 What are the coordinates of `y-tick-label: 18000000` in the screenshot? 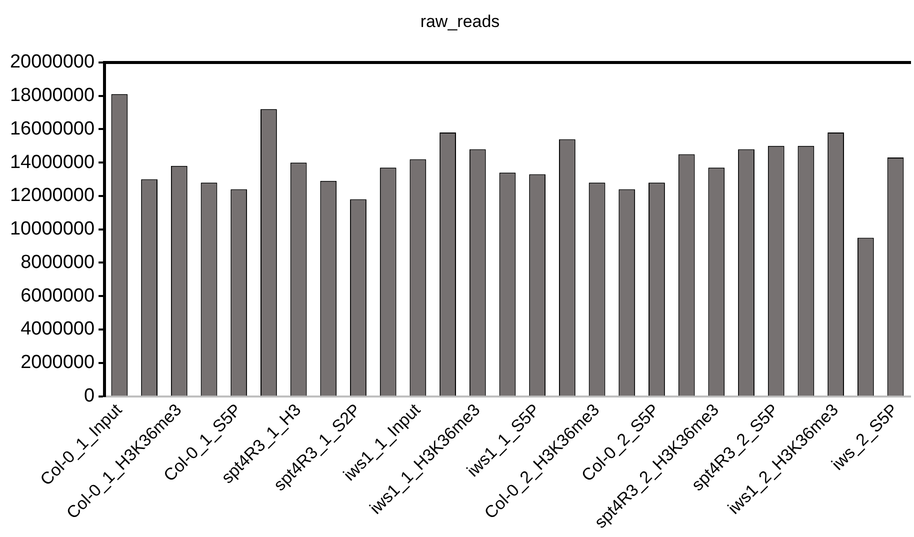 It's located at (52, 95).